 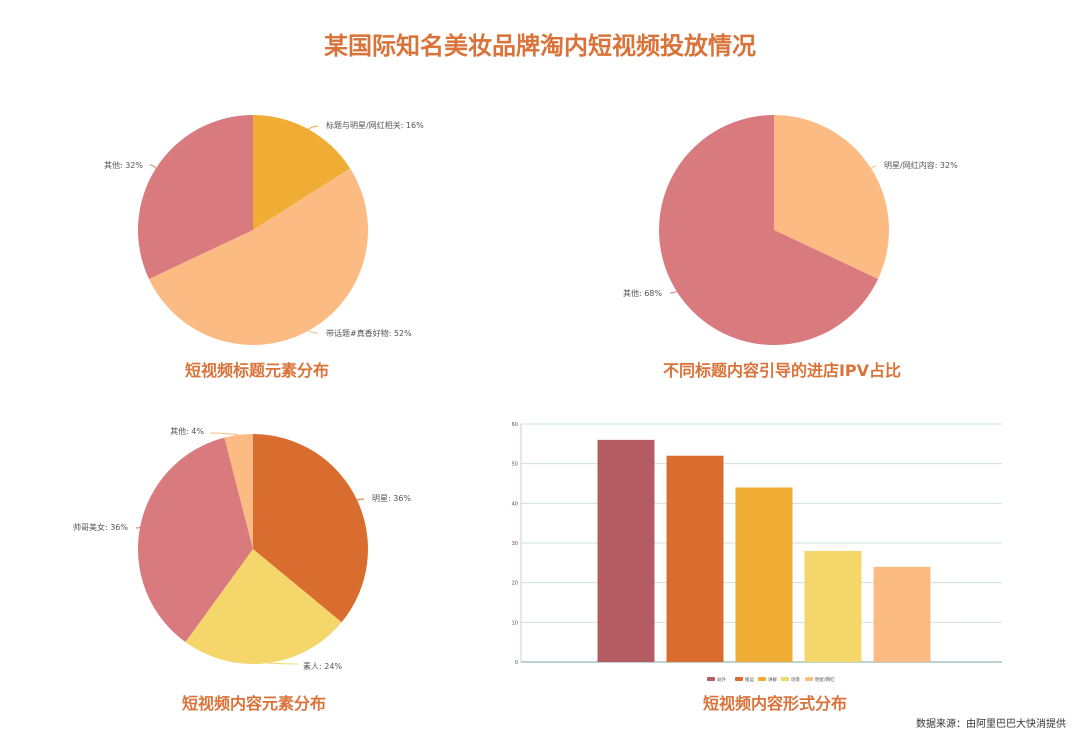 What do you see at coordinates (100, 527) in the screenshot?
I see `pie3-label-2: 帅哥美女: 36%` at bounding box center [100, 527].